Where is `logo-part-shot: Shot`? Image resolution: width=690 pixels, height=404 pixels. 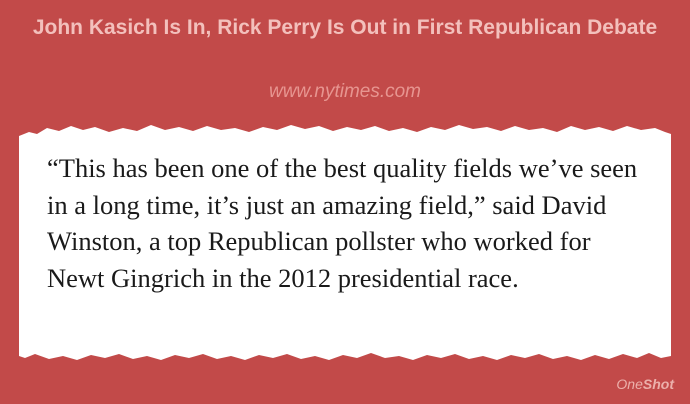
logo-part-shot: Shot is located at coordinates (658, 384).